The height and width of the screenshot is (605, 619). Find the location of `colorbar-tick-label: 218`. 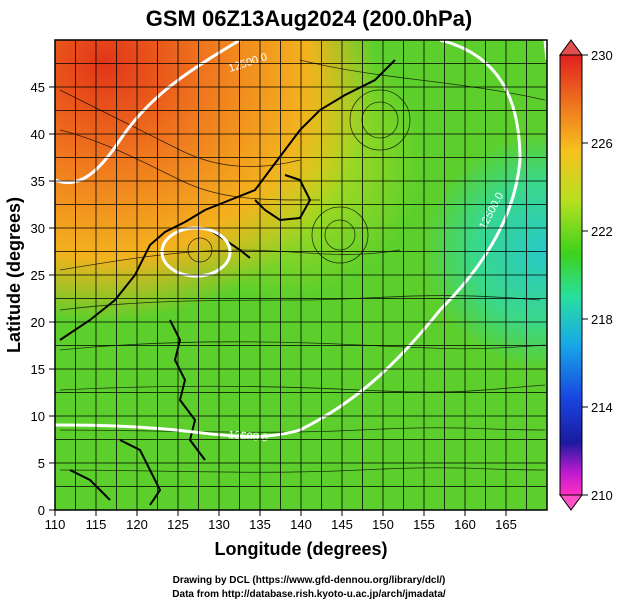

colorbar-tick-label: 218 is located at coordinates (602, 319).